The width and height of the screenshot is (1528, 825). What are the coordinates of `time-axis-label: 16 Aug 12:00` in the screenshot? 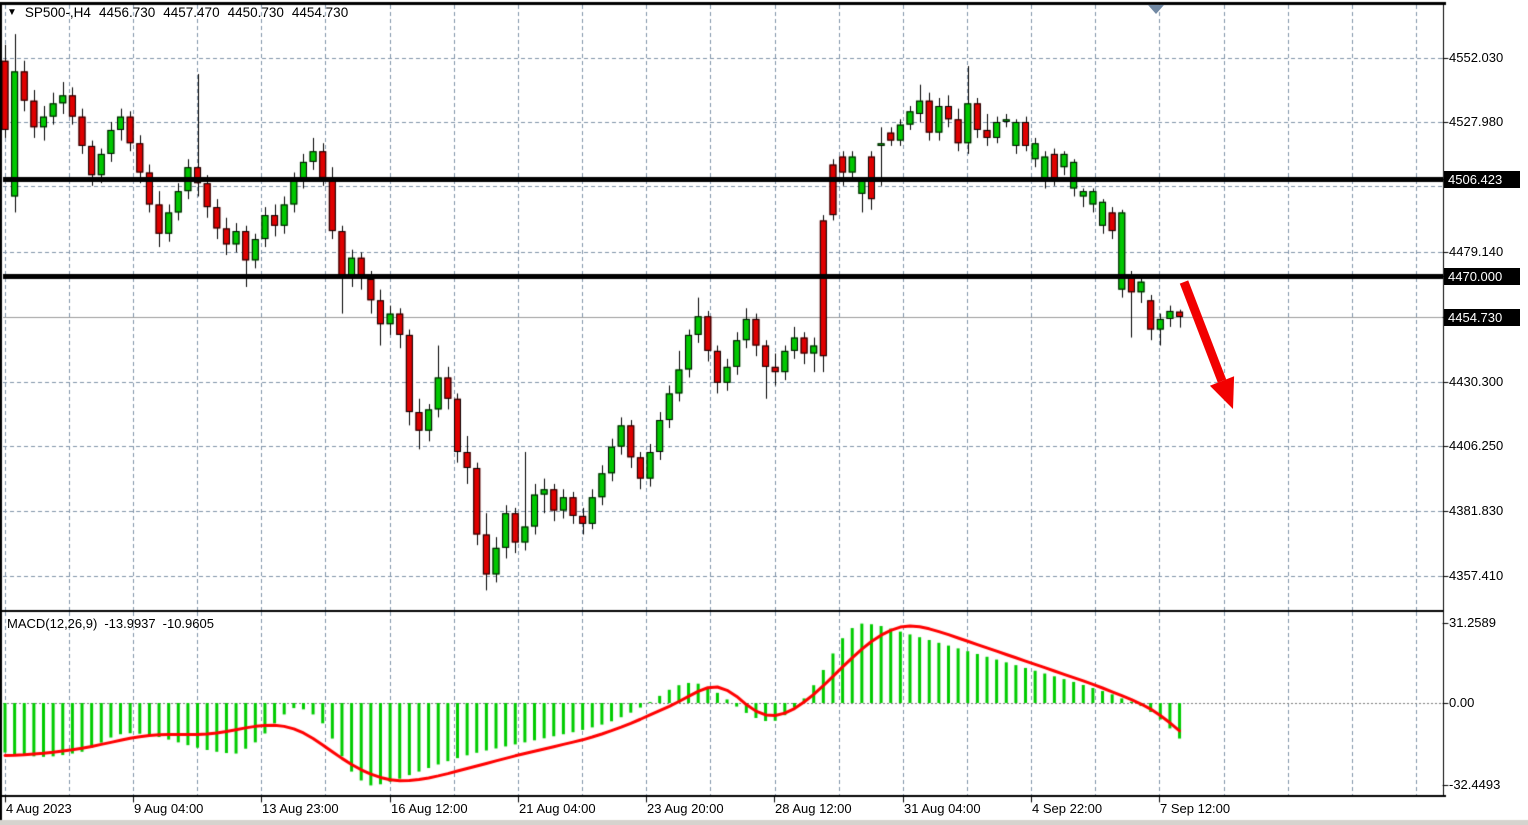 It's located at (429, 808).